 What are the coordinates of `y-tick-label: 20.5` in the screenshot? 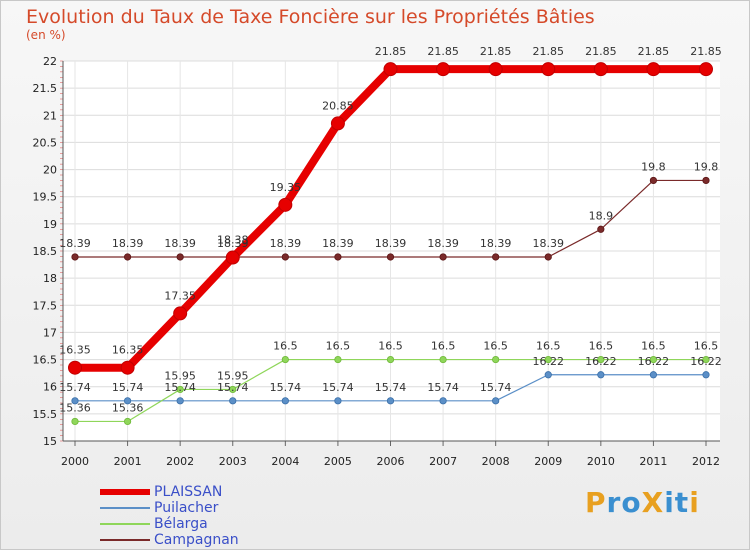 It's located at (45, 142).